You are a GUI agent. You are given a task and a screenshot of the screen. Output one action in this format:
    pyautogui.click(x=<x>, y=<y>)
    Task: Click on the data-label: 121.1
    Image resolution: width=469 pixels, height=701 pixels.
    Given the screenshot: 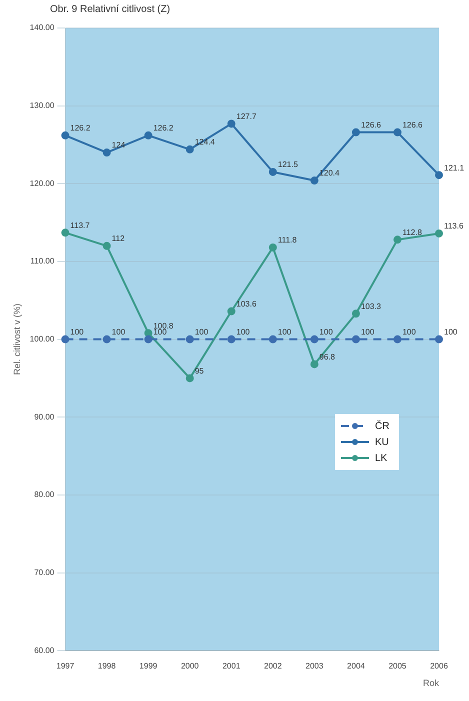 What is the action you would take?
    pyautogui.click(x=454, y=167)
    